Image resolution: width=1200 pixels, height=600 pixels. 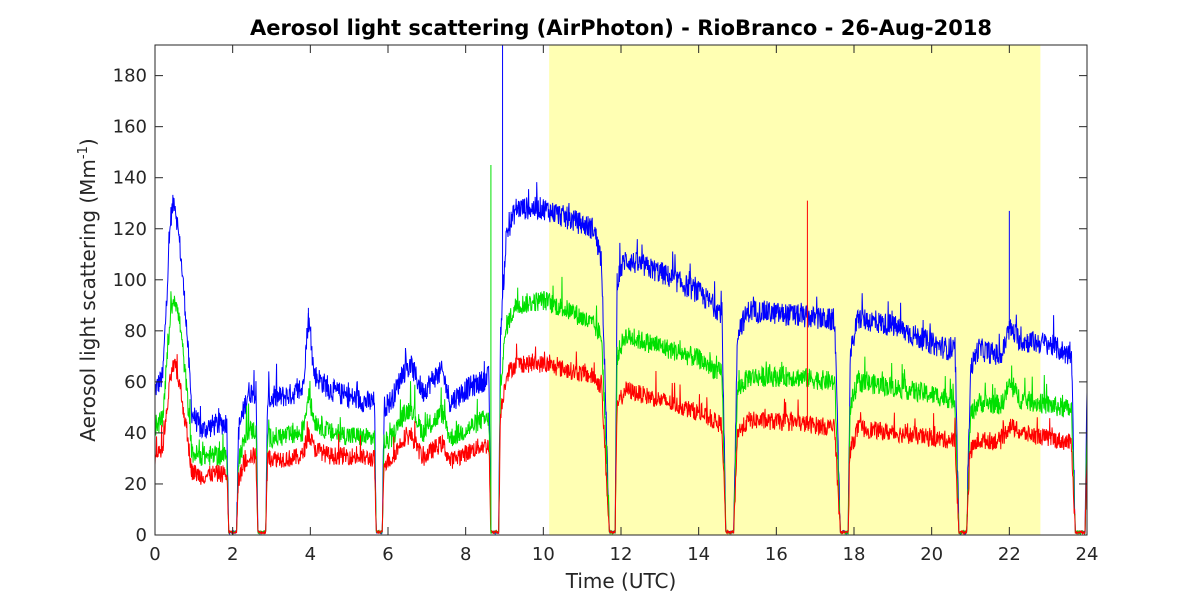 I want to click on y-axis-label-sup: -1, so click(x=83, y=152).